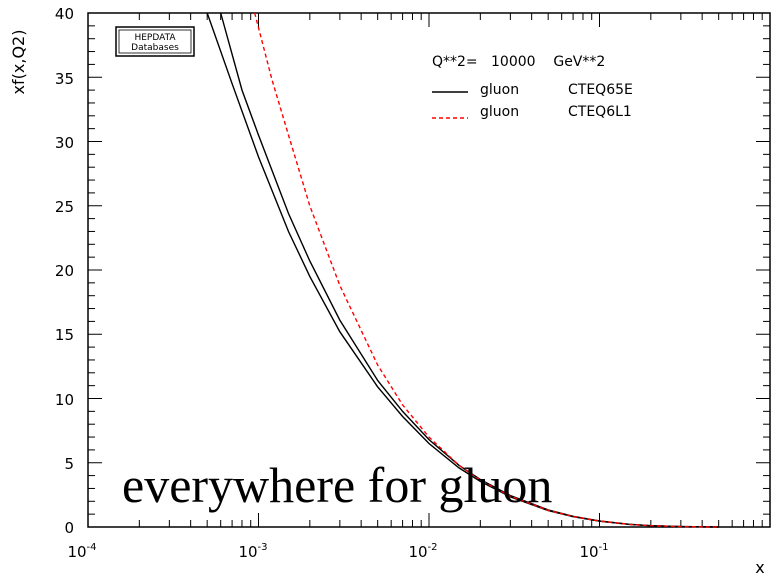  I want to click on overlay-caption: everywhere for gluon, so click(337, 485).